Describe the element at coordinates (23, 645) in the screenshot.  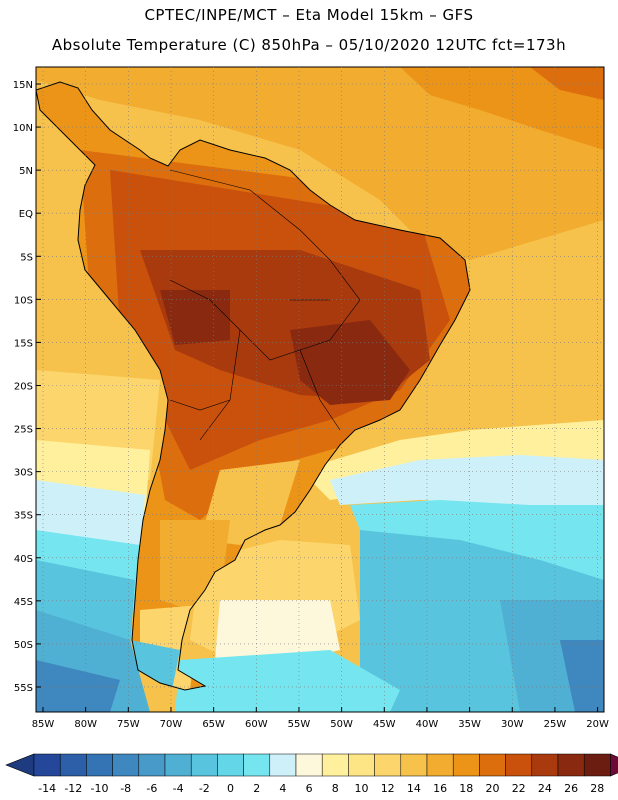
I see `lat-label: 50S` at that location.